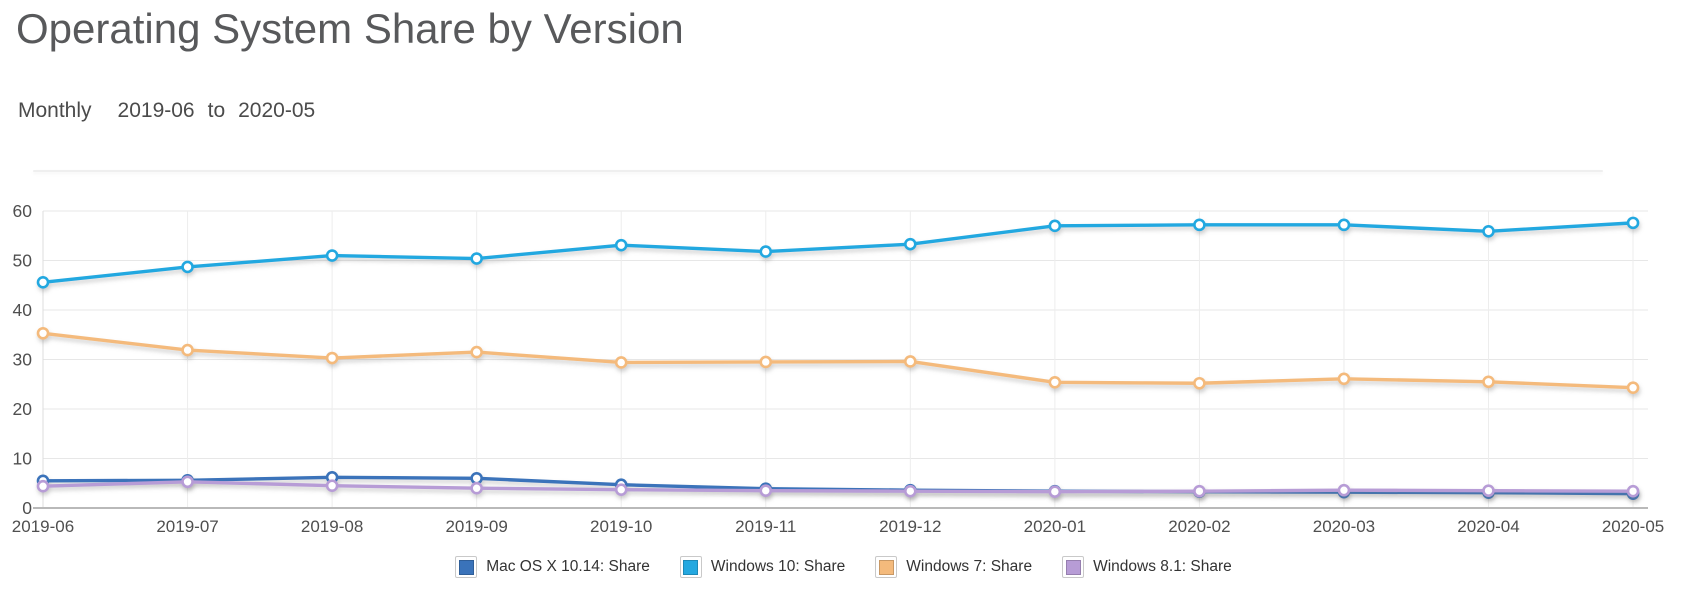 This screenshot has height=600, width=1687. Describe the element at coordinates (969, 566) in the screenshot. I see `legend-label: Windows 7: Share` at that location.